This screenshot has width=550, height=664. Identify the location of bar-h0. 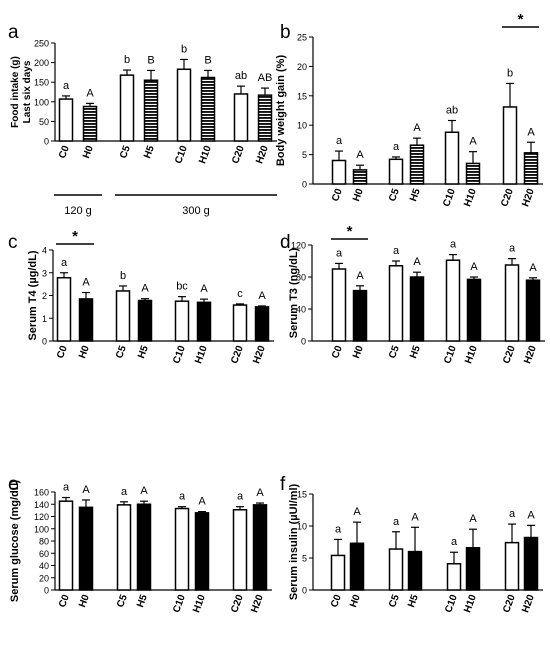
(360, 177).